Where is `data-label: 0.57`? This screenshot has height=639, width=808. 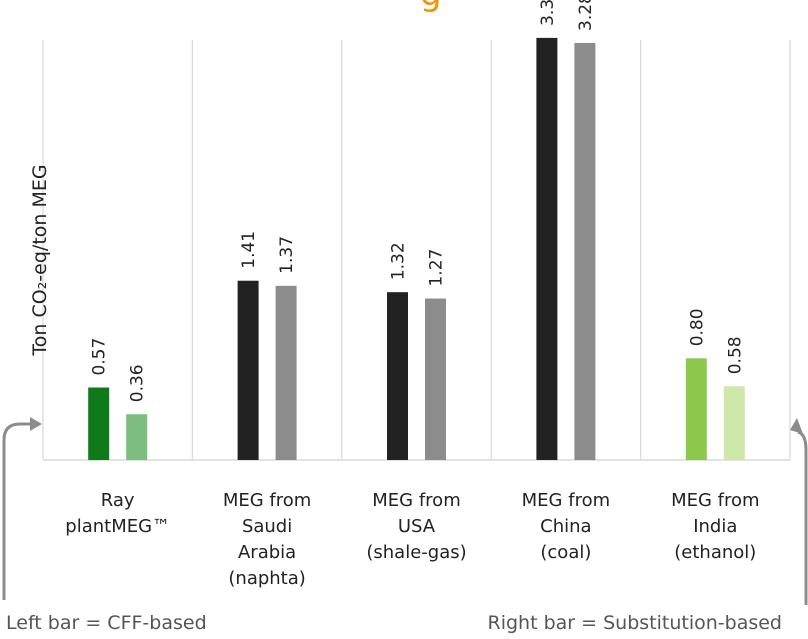
data-label: 0.57 is located at coordinates (100, 357).